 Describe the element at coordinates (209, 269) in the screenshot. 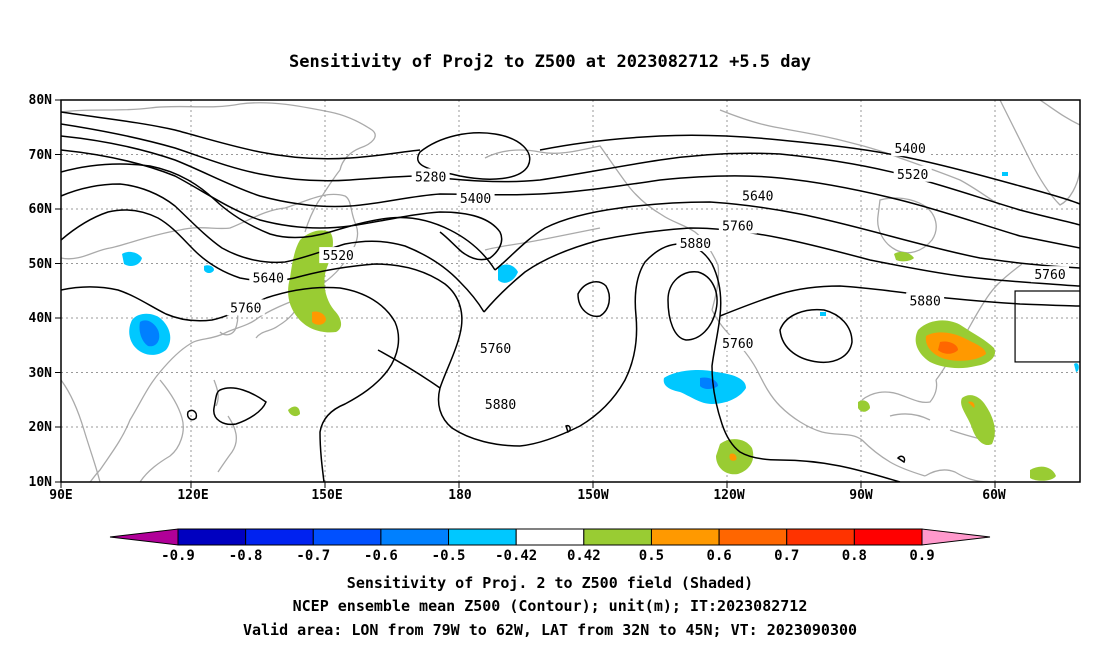

I see `negative-spot-asia` at that location.